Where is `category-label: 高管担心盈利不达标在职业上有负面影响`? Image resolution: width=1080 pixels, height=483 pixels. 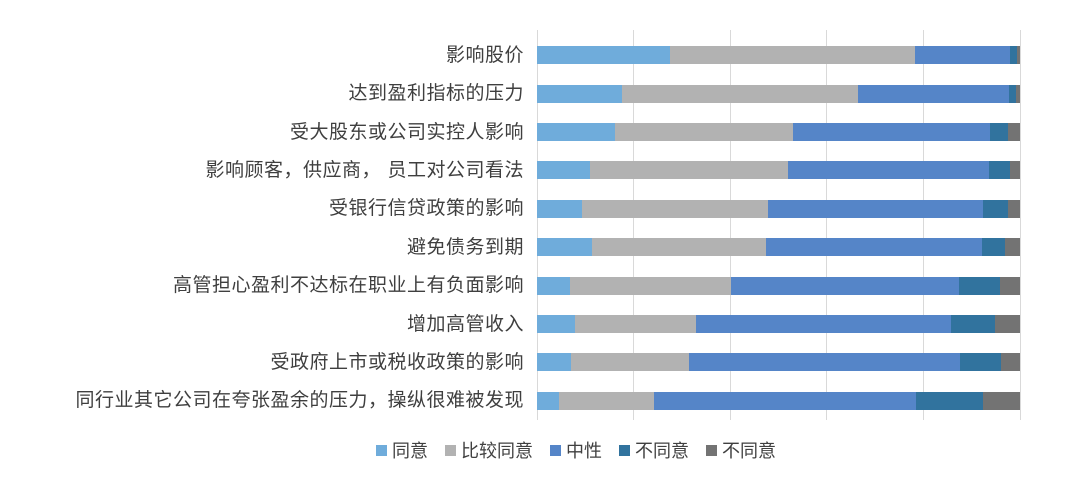 category-label: 高管担心盈利不达标在职业上有负面影响 is located at coordinates (348, 285).